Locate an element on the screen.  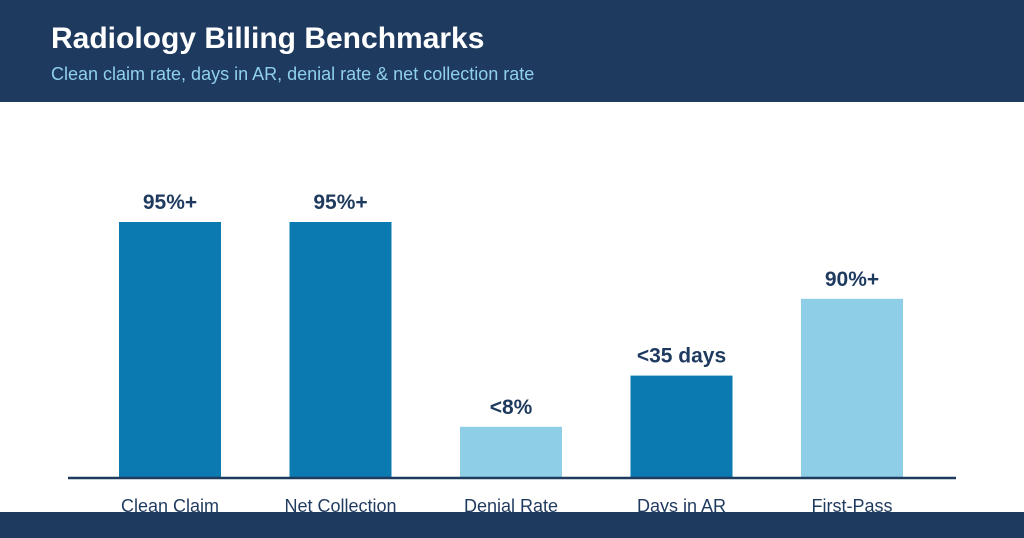
bar-net-collection is located at coordinates (340, 350).